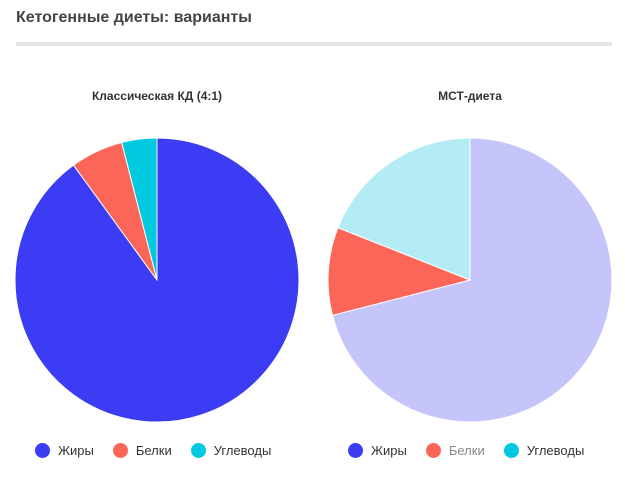  What do you see at coordinates (470, 96) in the screenshot?
I see `chart-title-mct: МСТ-диета` at bounding box center [470, 96].